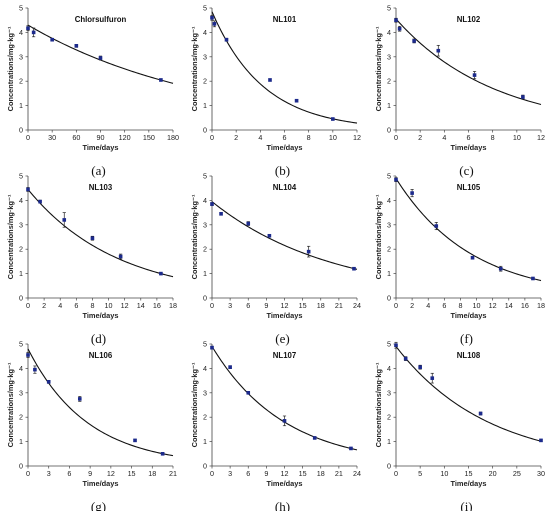 Image resolution: width=550 pixels, height=511 pixels. I want to click on chart-6-x-tick-label-7: 21, so click(173, 473).